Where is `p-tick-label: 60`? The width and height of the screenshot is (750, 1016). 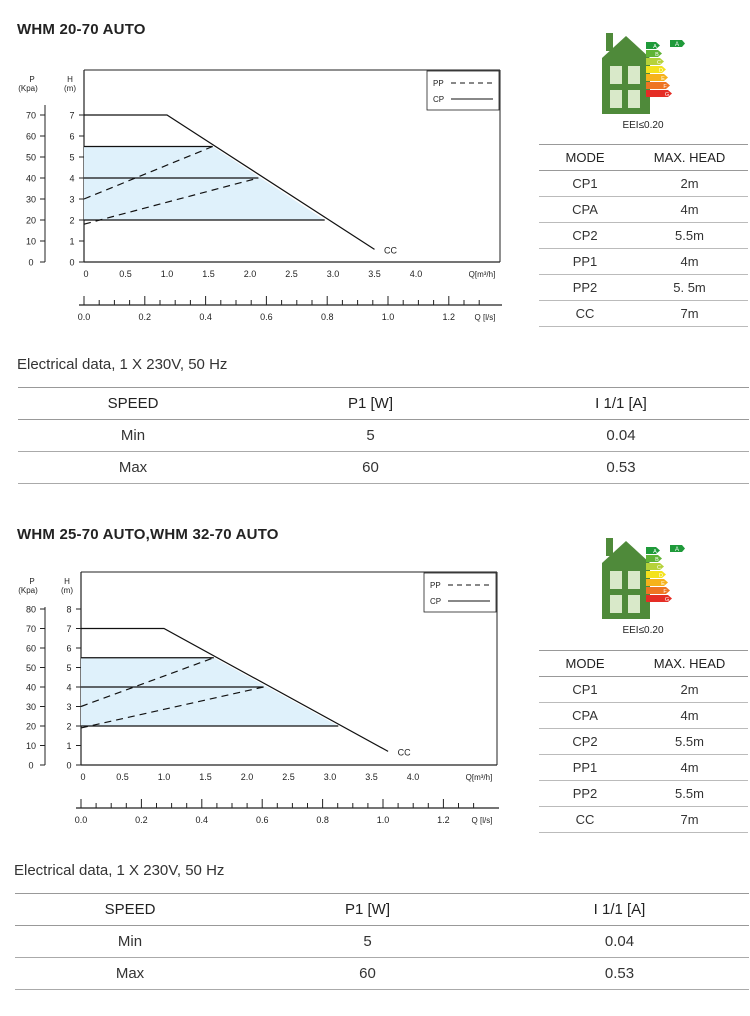 p-tick-label: 60 is located at coordinates (31, 137).